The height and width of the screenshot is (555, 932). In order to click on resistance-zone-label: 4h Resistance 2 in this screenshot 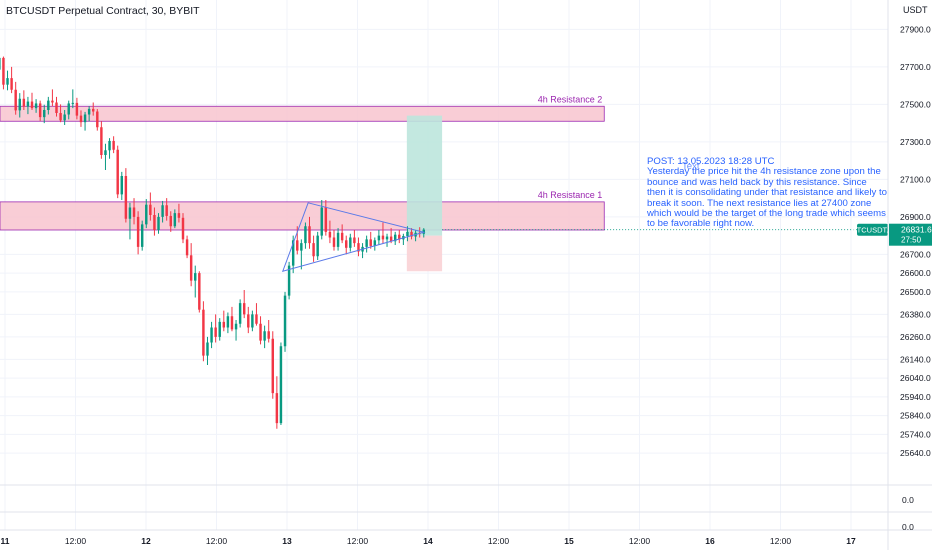, I will do `click(570, 99)`.